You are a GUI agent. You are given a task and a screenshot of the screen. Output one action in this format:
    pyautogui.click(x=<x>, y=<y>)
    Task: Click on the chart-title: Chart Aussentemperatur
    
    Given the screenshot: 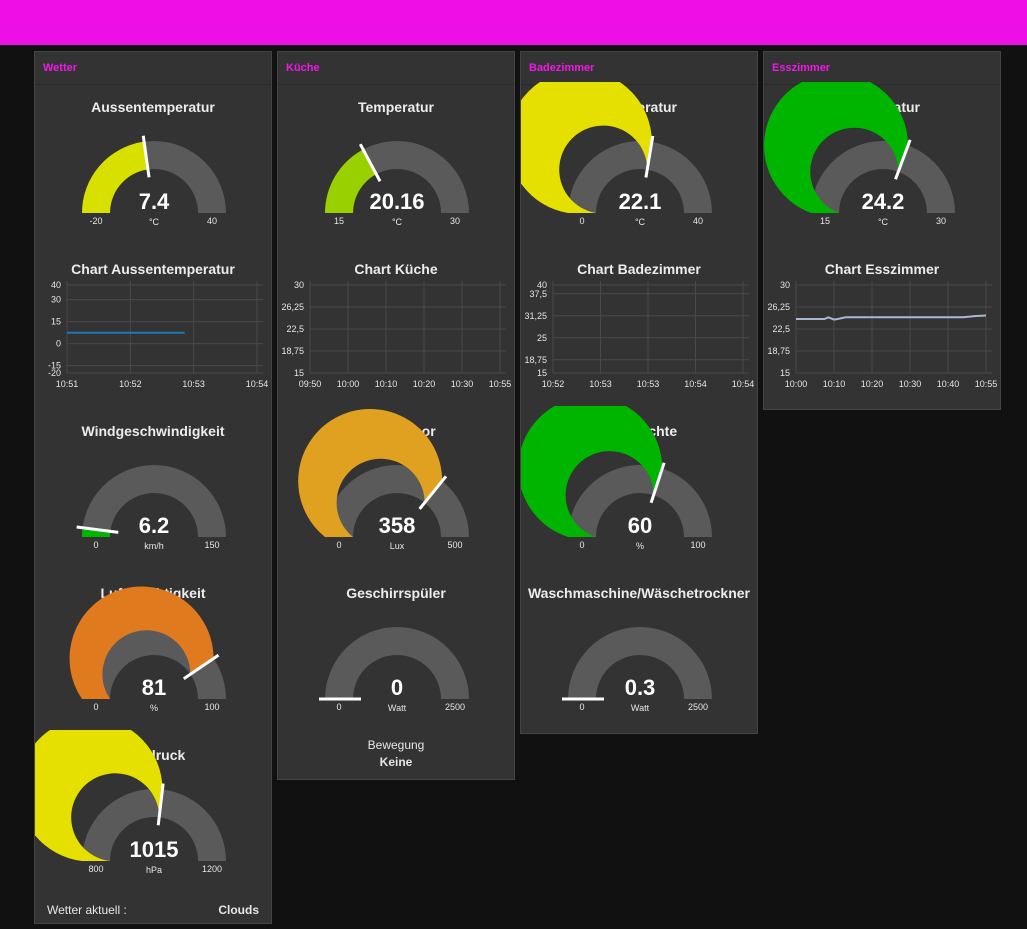 What is the action you would take?
    pyautogui.click(x=153, y=269)
    